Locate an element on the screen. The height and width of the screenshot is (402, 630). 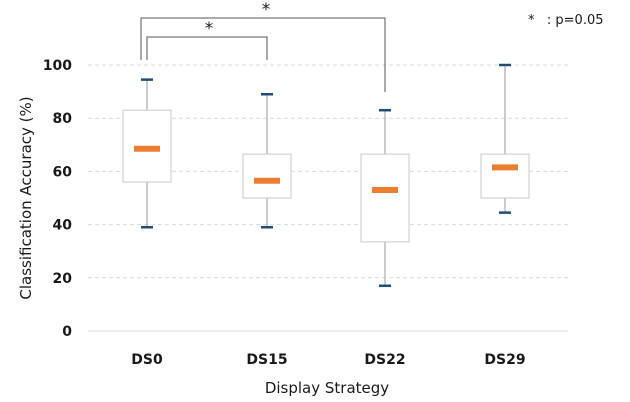
box-DS0 is located at coordinates (147, 153).